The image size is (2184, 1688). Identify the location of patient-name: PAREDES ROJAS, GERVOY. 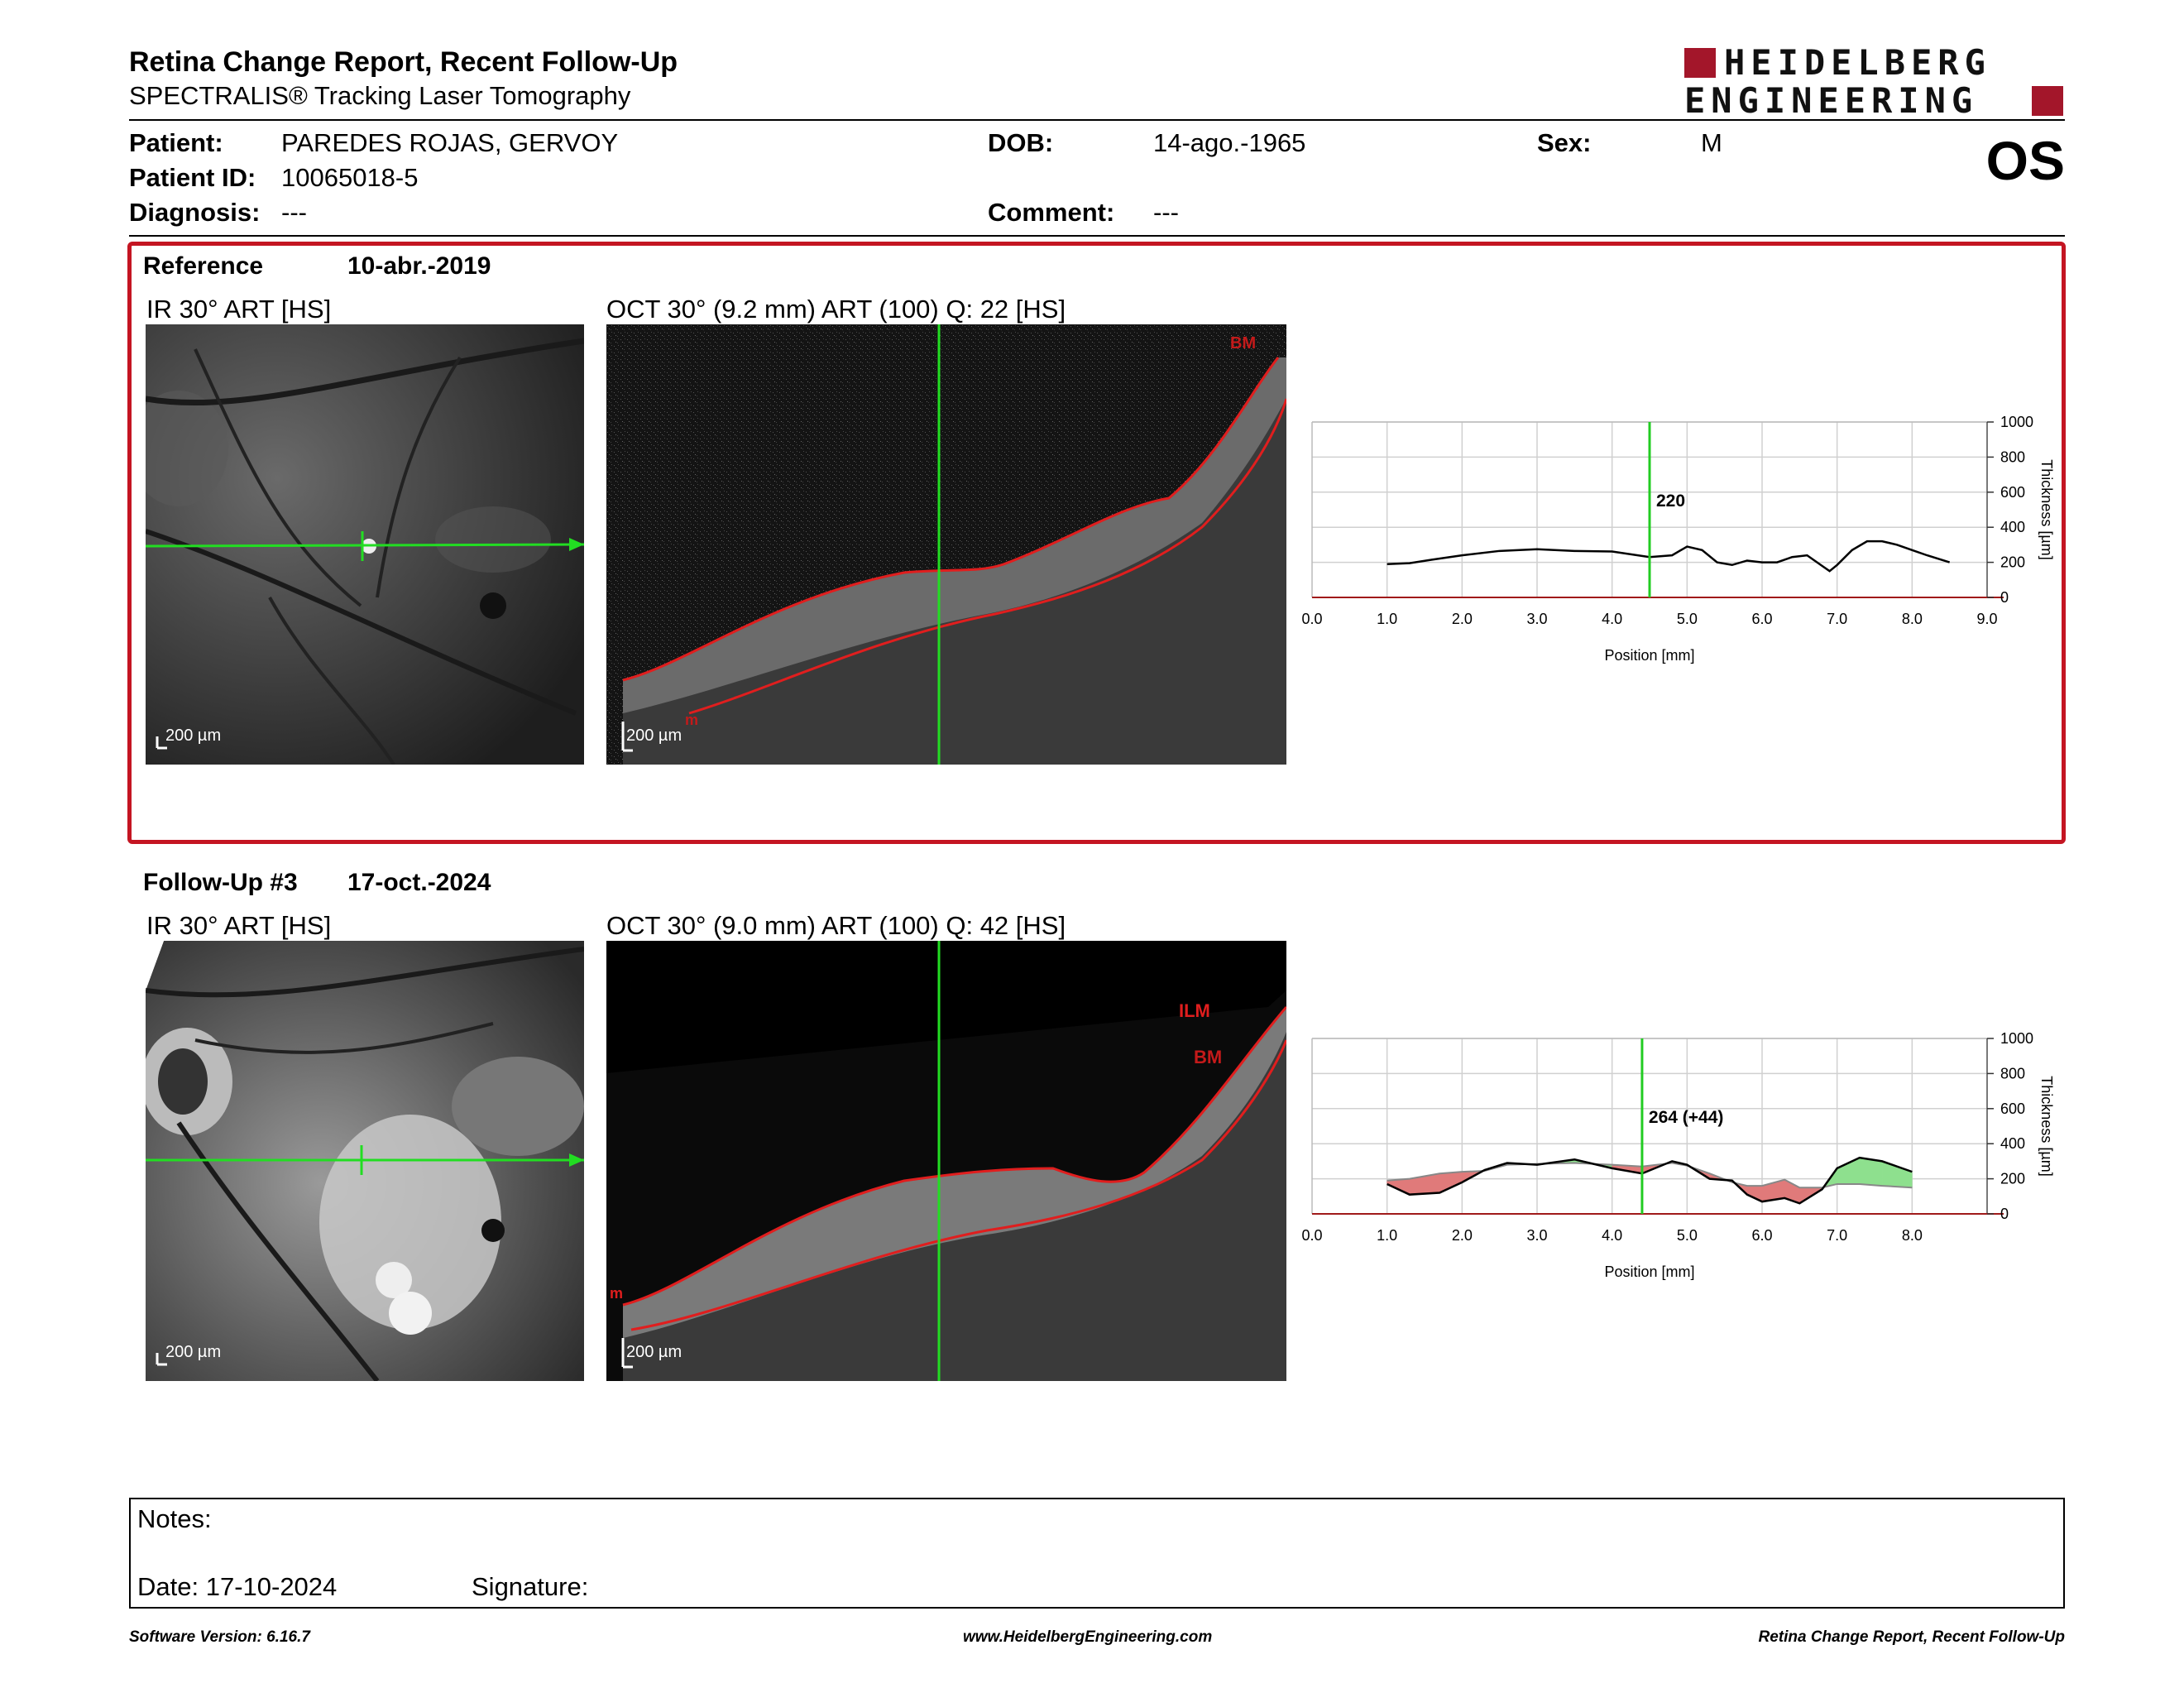
(450, 142).